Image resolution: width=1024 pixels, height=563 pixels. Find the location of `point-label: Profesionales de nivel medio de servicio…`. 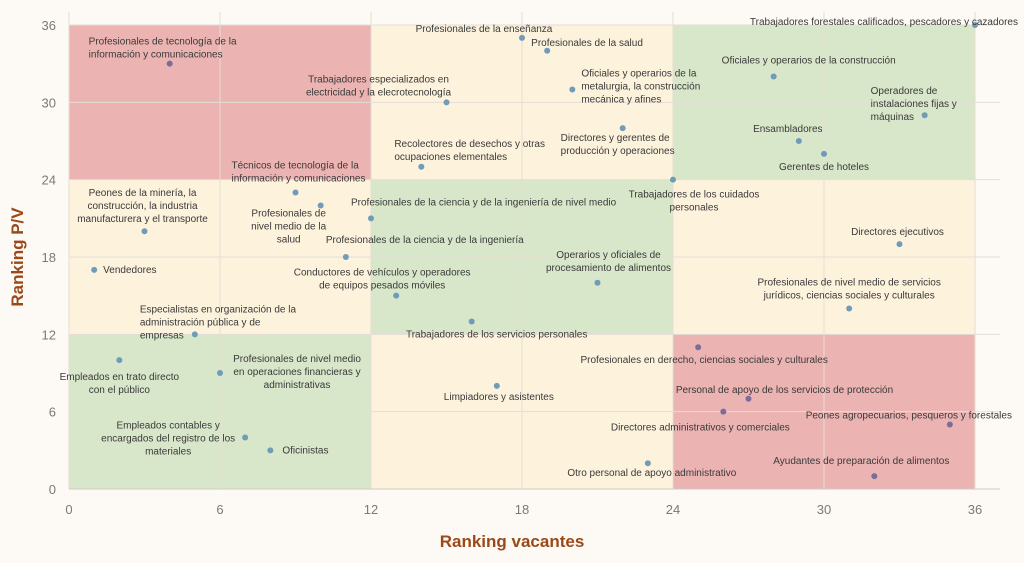

point-label: Profesionales de nivel medio de servicio… is located at coordinates (848, 290).